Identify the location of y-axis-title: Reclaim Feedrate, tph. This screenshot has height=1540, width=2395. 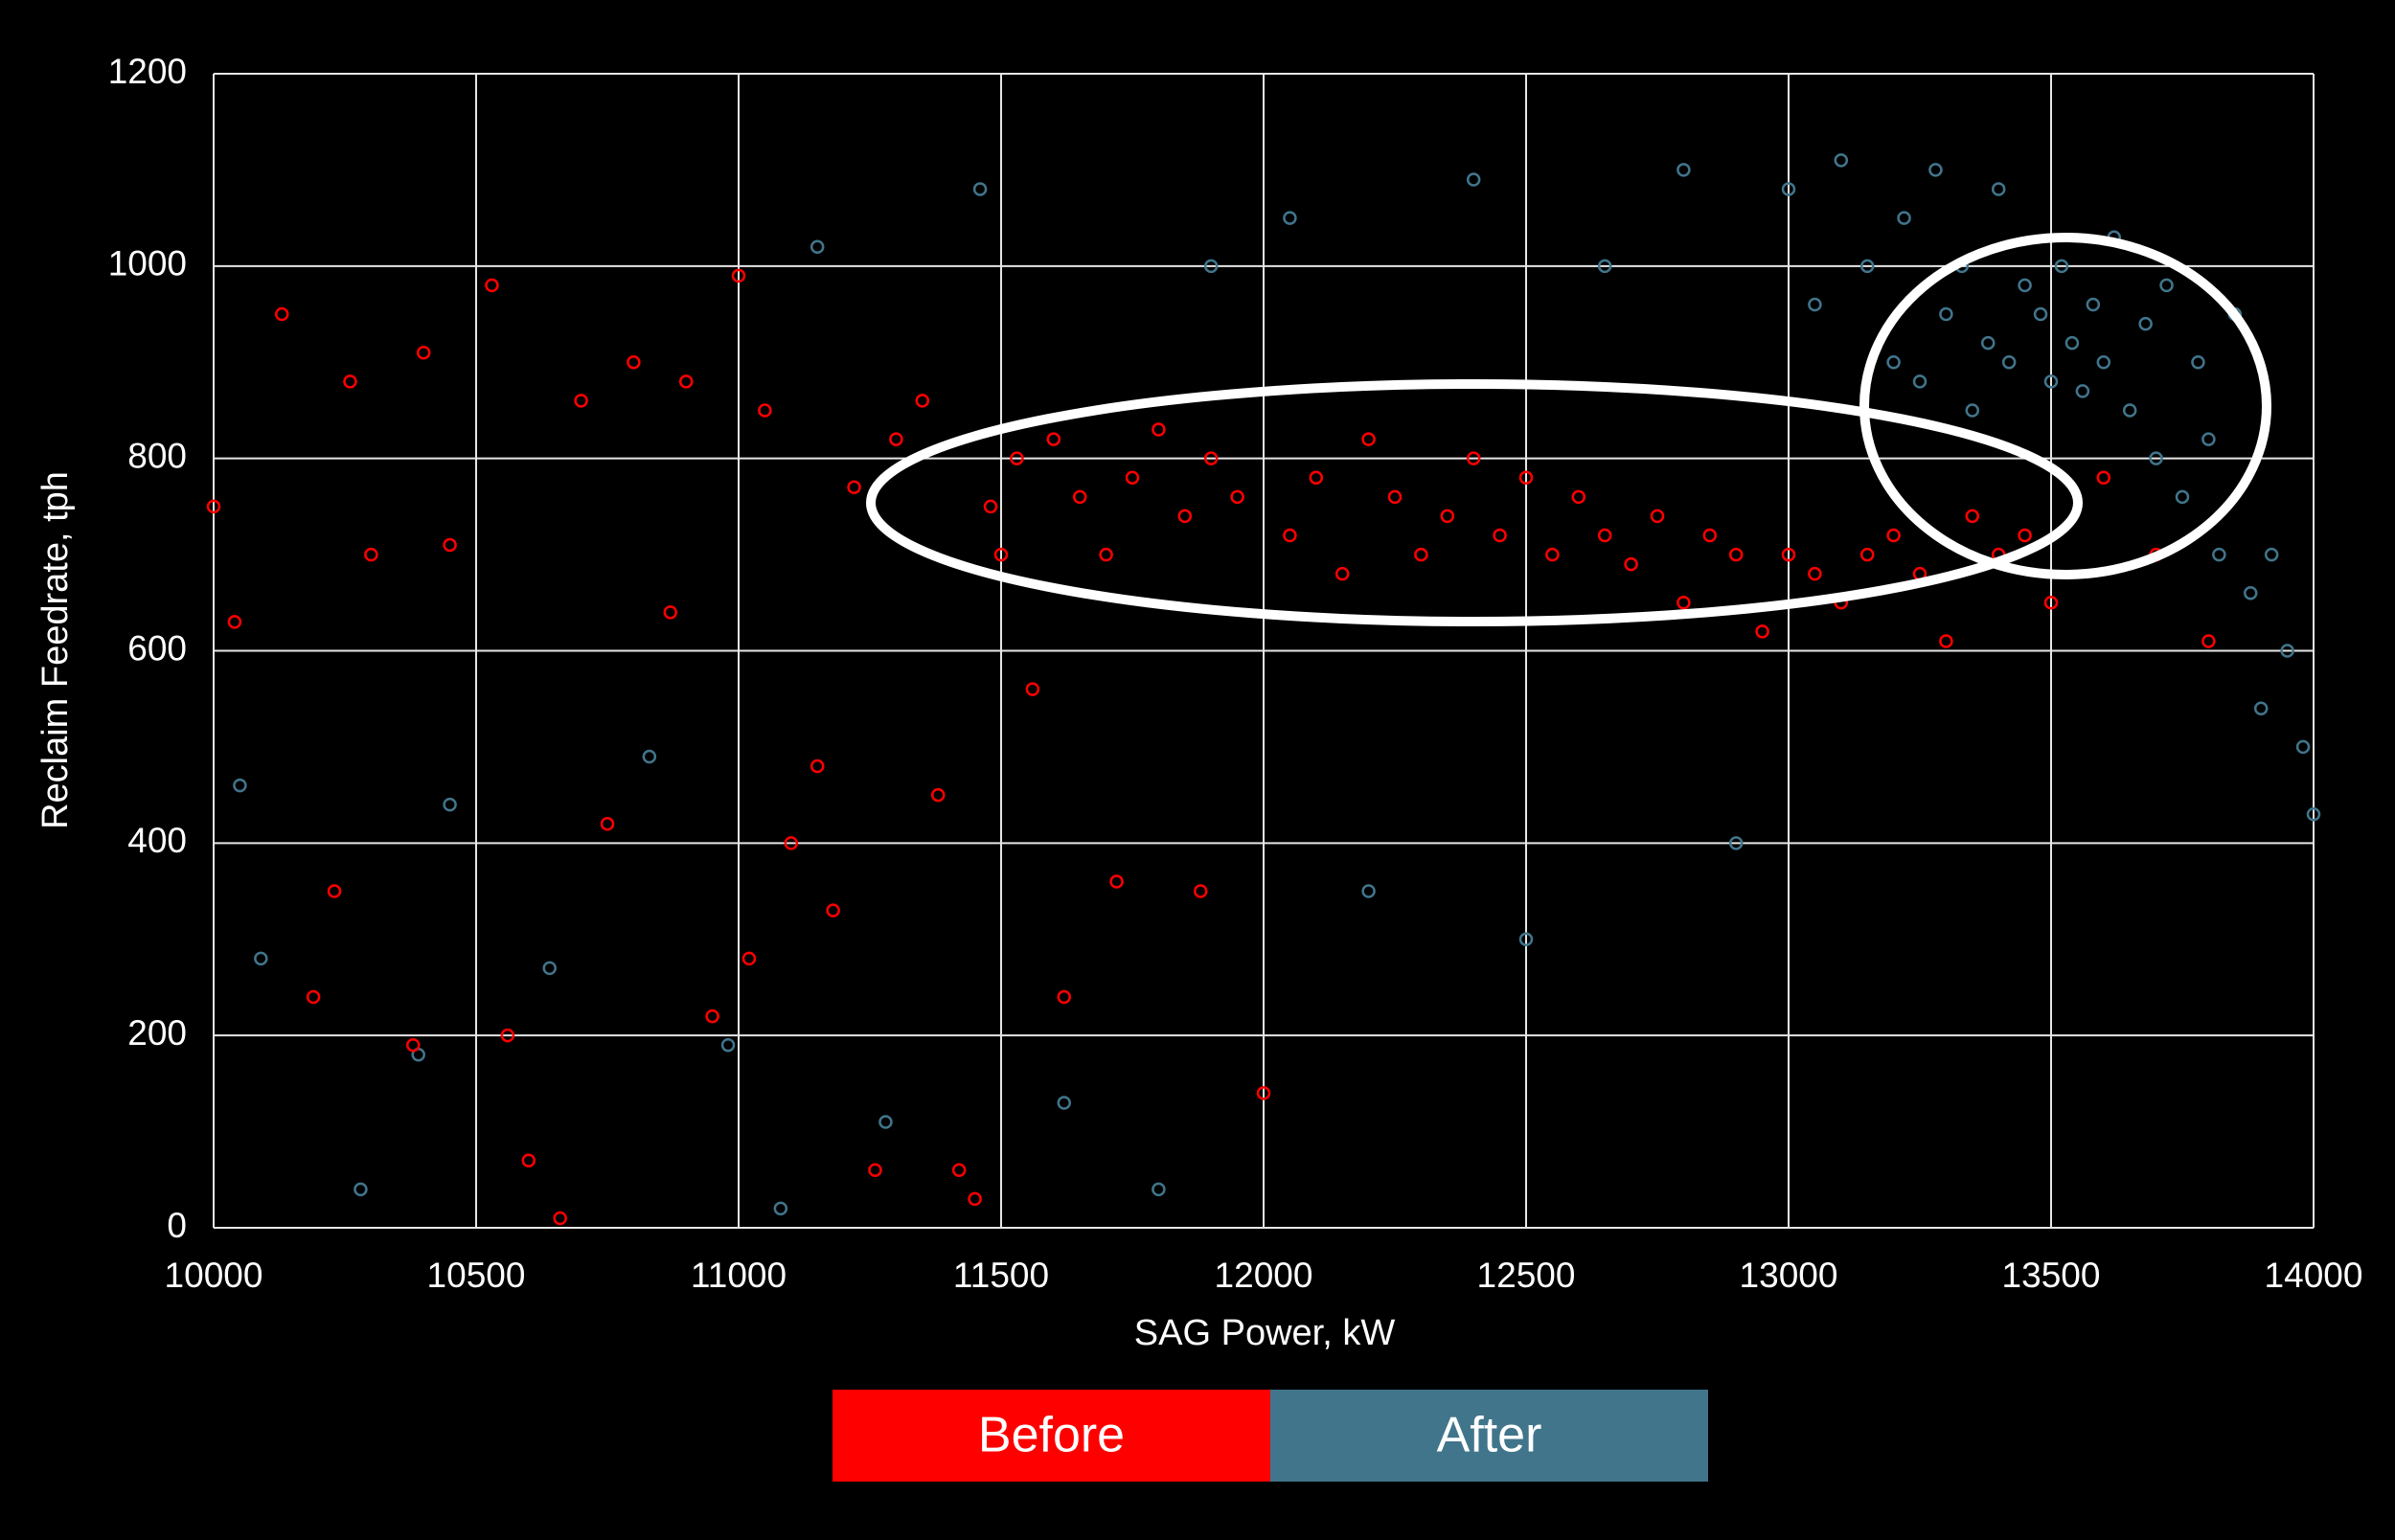
(56, 650).